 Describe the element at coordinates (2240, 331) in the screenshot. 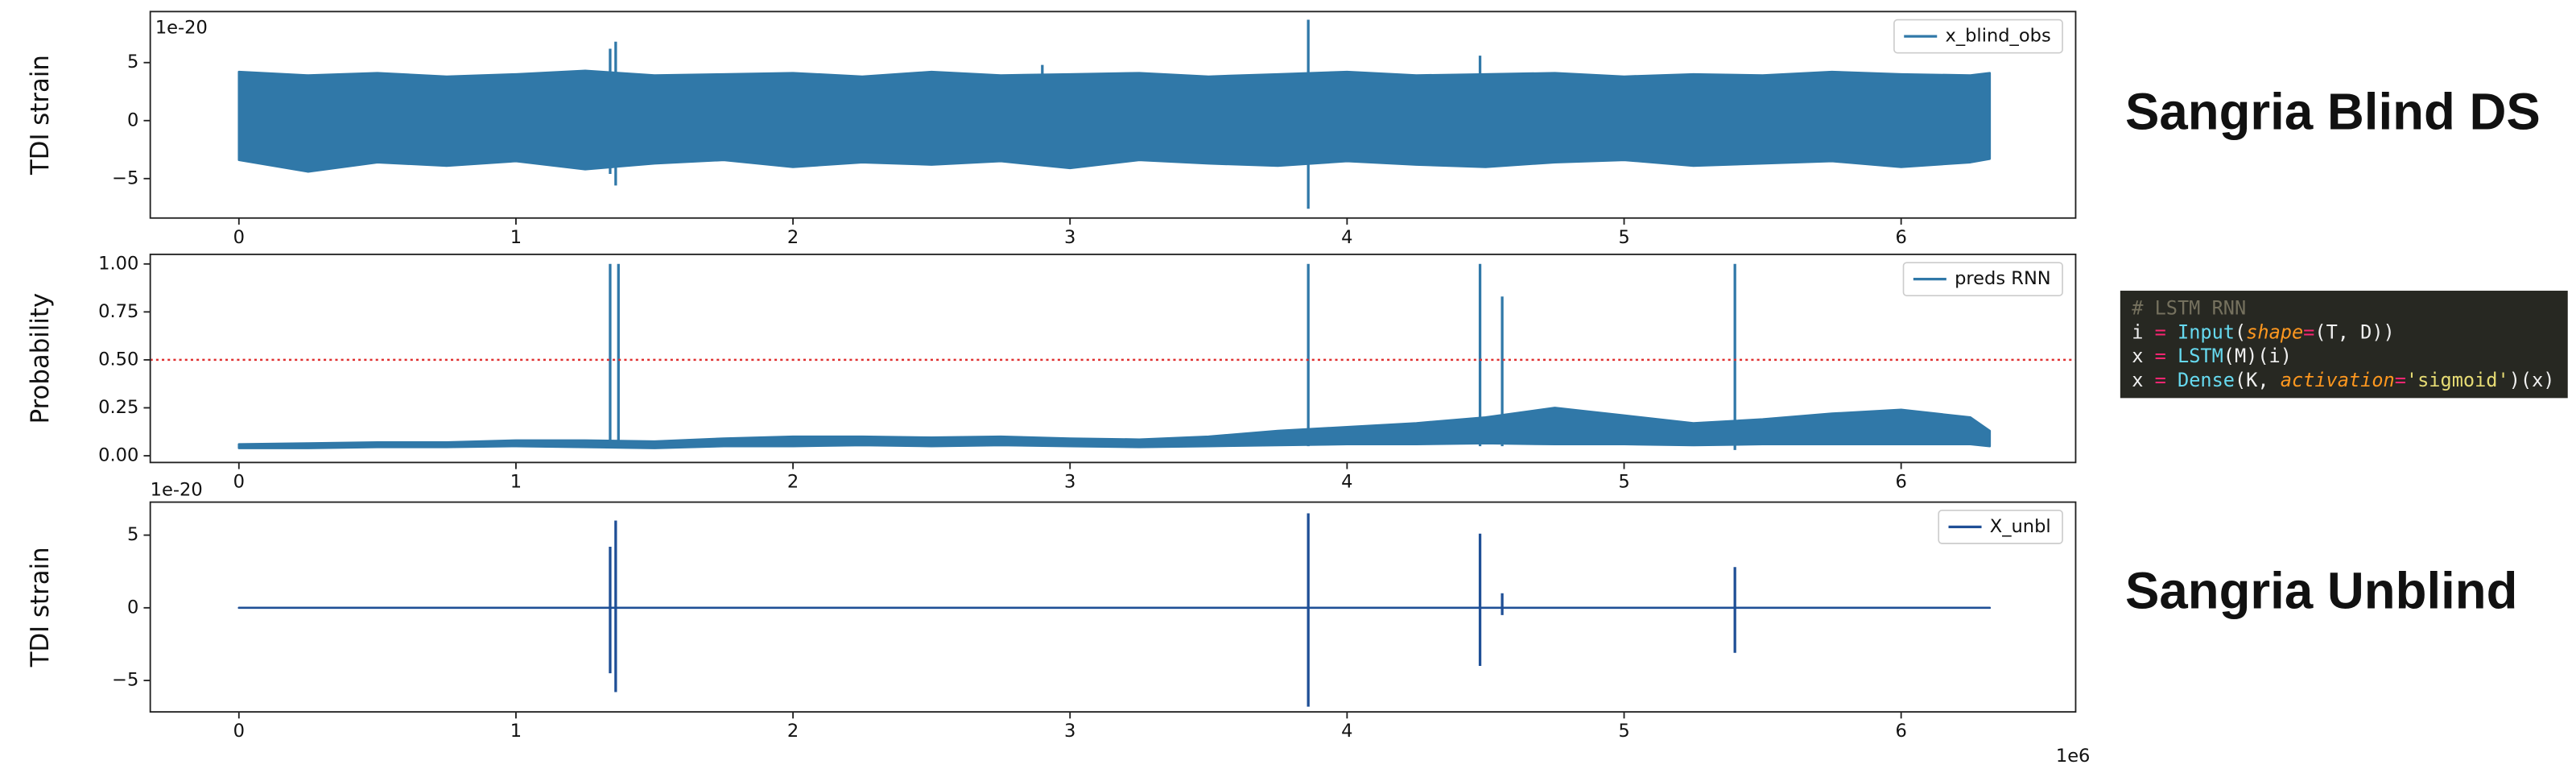

I see `code-token: (` at that location.